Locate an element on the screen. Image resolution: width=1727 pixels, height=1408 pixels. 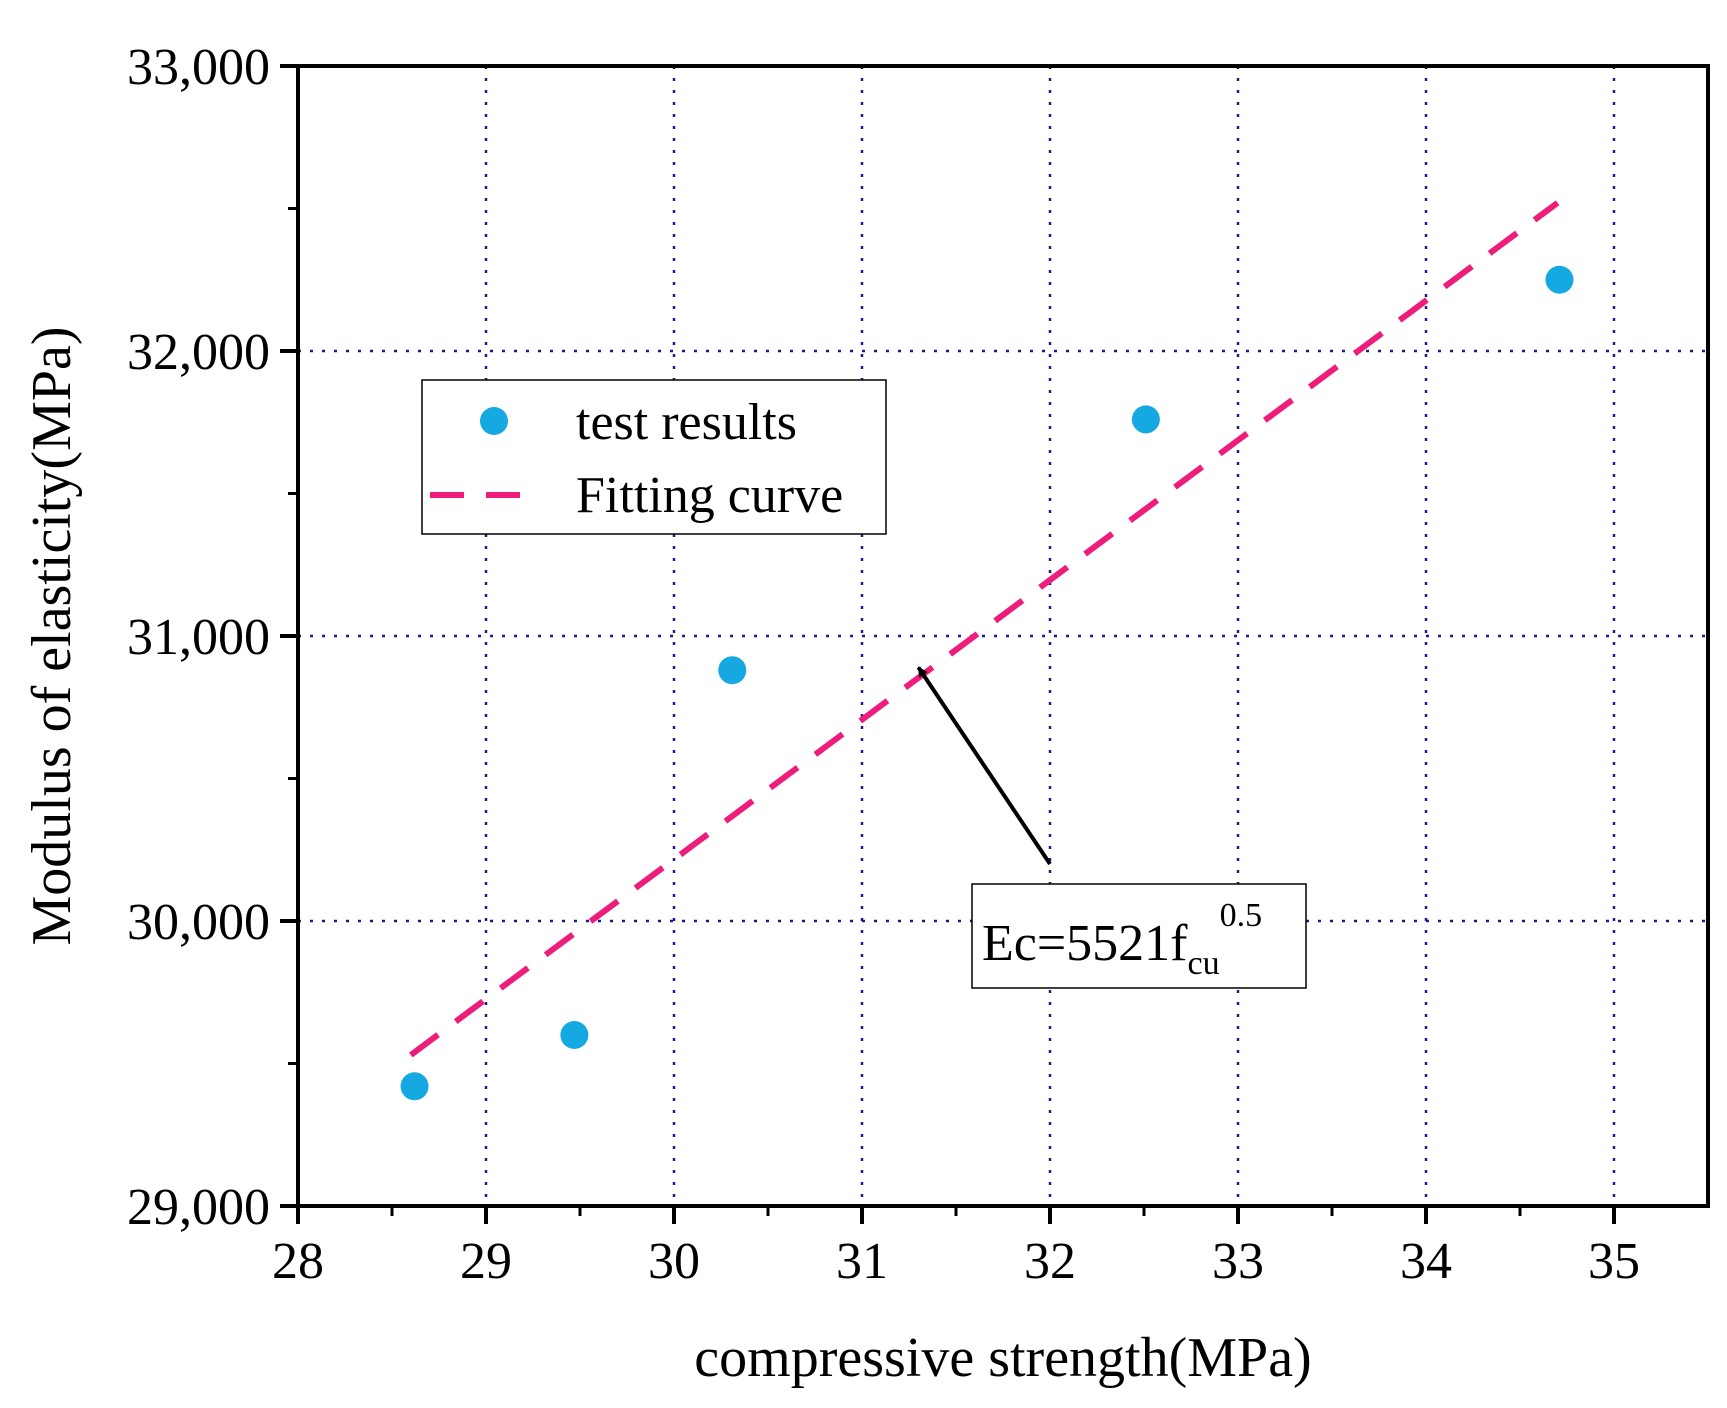
annotation-formula: Ec=5521fcu0.5 is located at coordinates (1122, 939).